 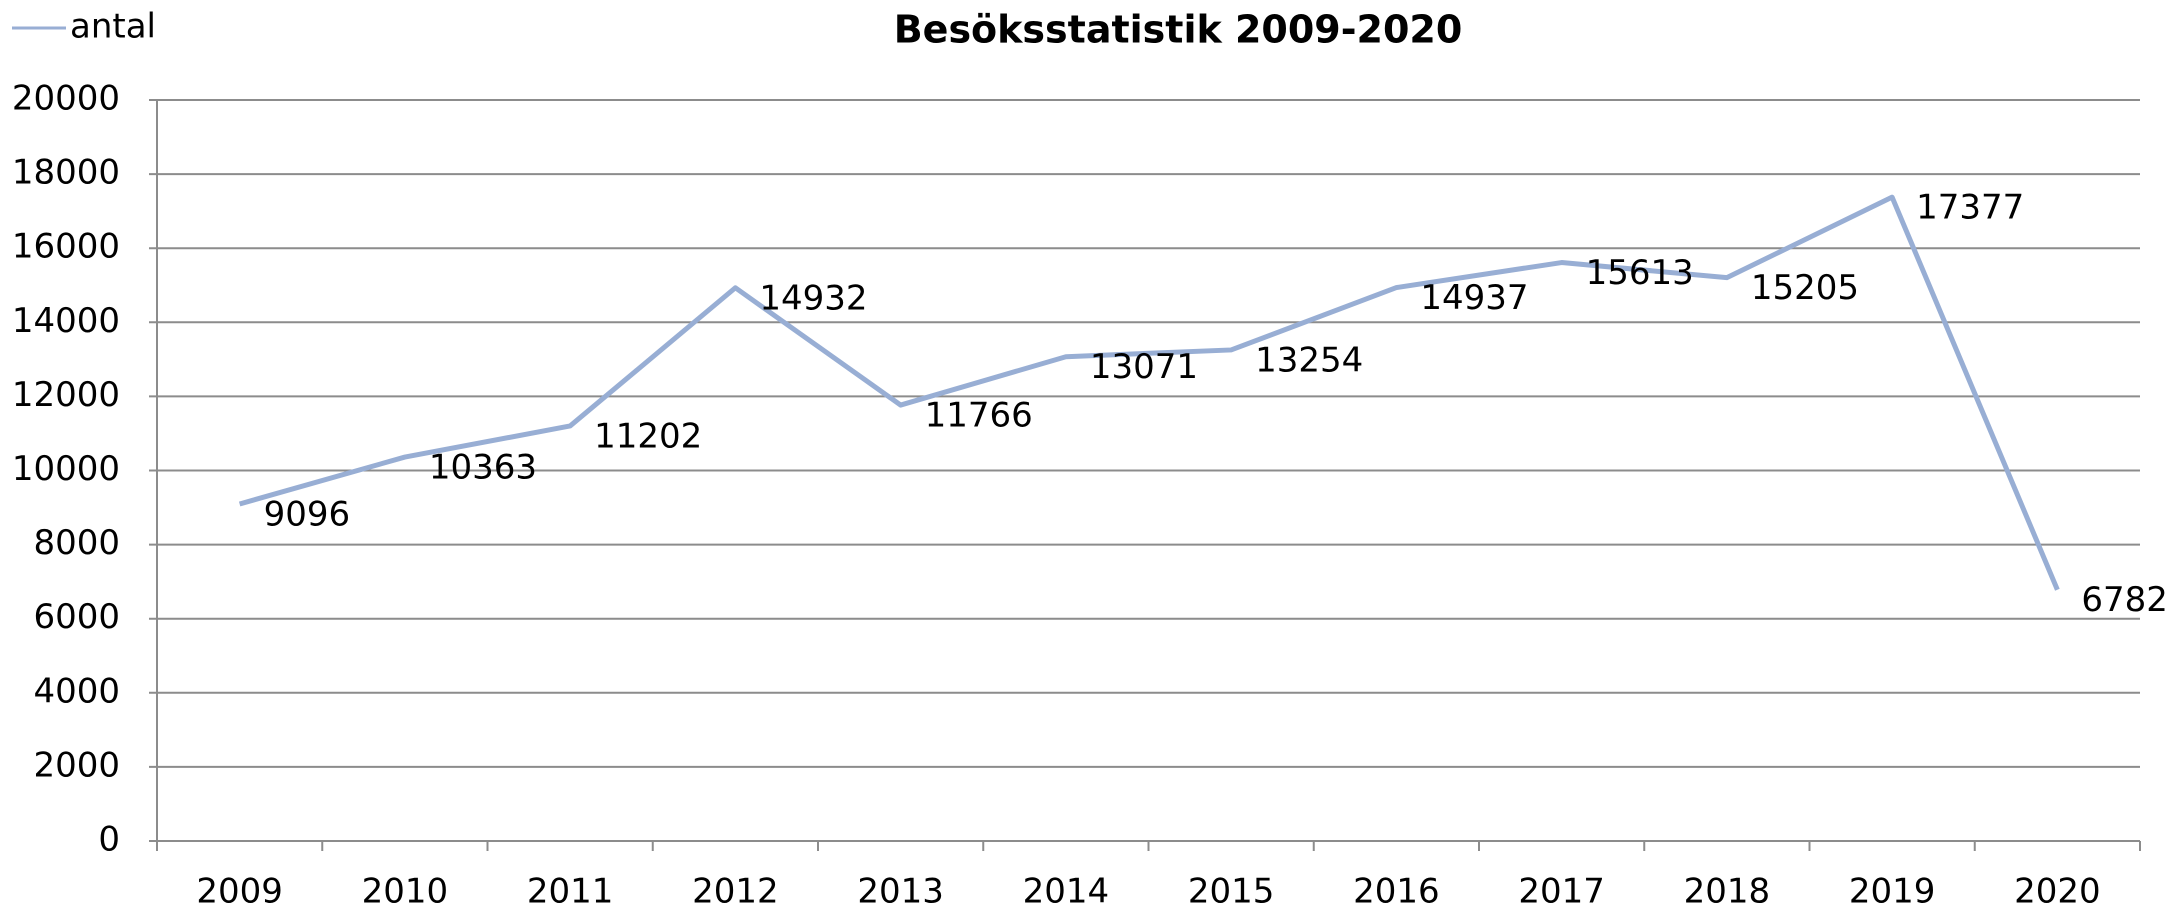 I want to click on data-label: 13254, so click(x=1309, y=360).